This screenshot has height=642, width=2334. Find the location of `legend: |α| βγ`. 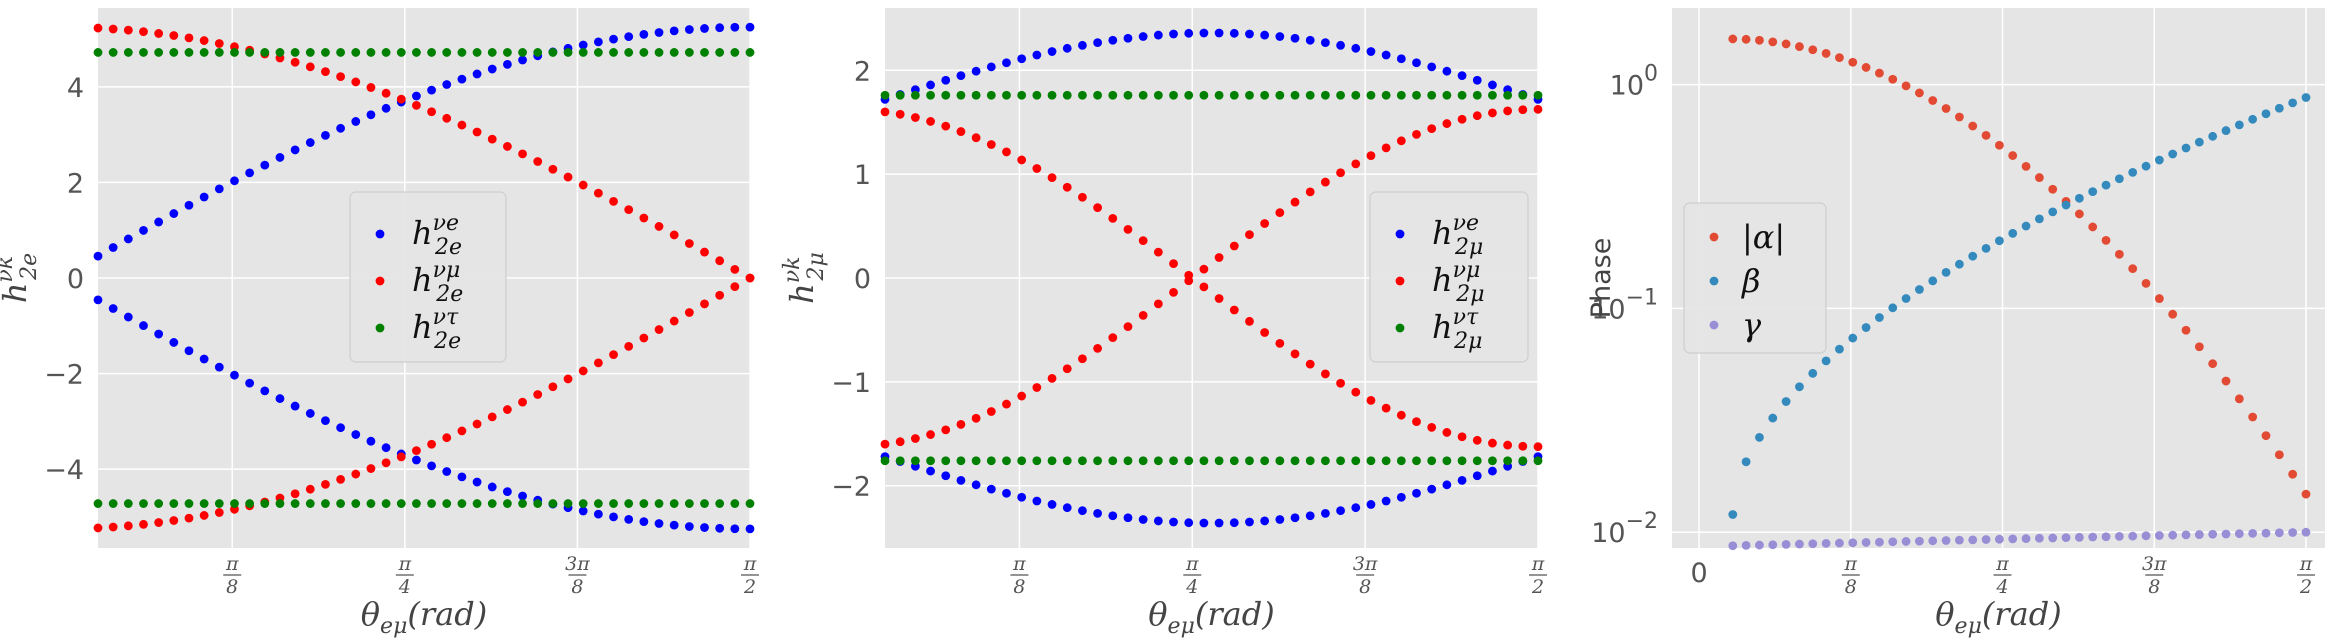

legend: |α| βγ is located at coordinates (1755, 278).